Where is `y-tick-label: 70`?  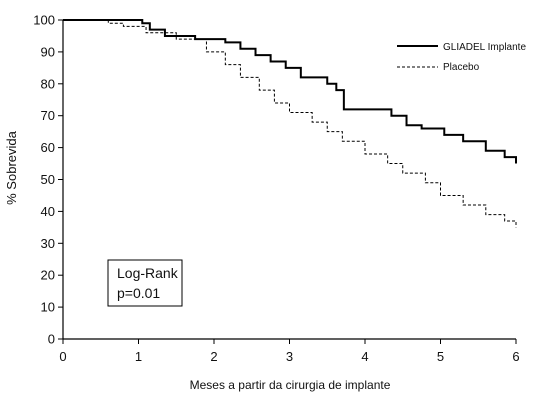
y-tick-label: 70 is located at coordinates (48, 115).